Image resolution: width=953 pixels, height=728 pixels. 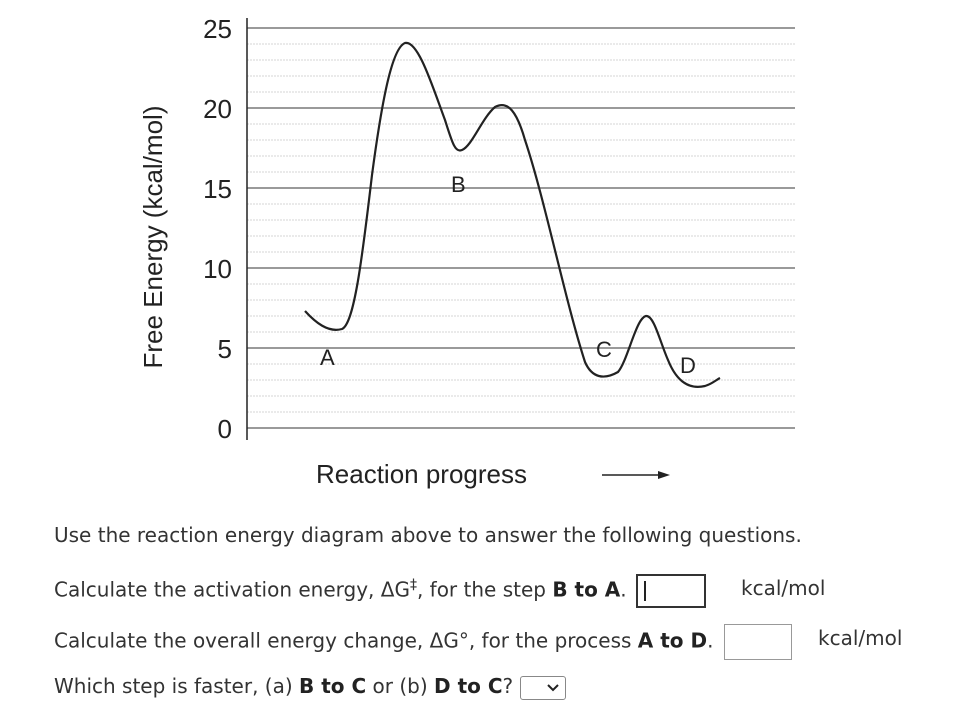 I want to click on text-cursor, so click(x=644, y=591).